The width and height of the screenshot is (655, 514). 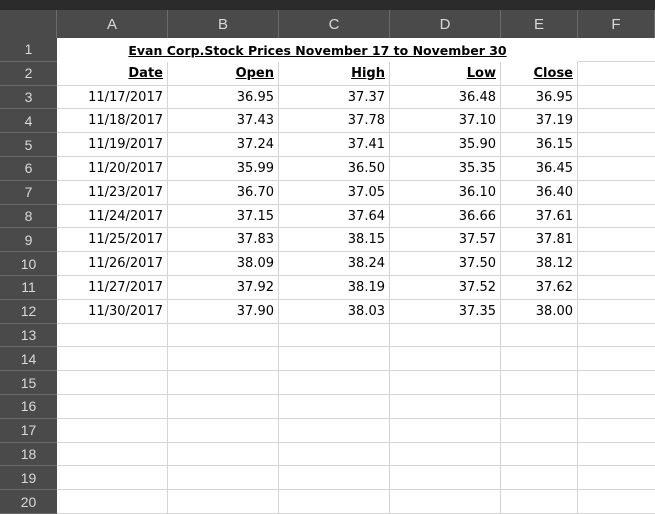 What do you see at coordinates (366, 216) in the screenshot?
I see `data-cell: 37.64` at bounding box center [366, 216].